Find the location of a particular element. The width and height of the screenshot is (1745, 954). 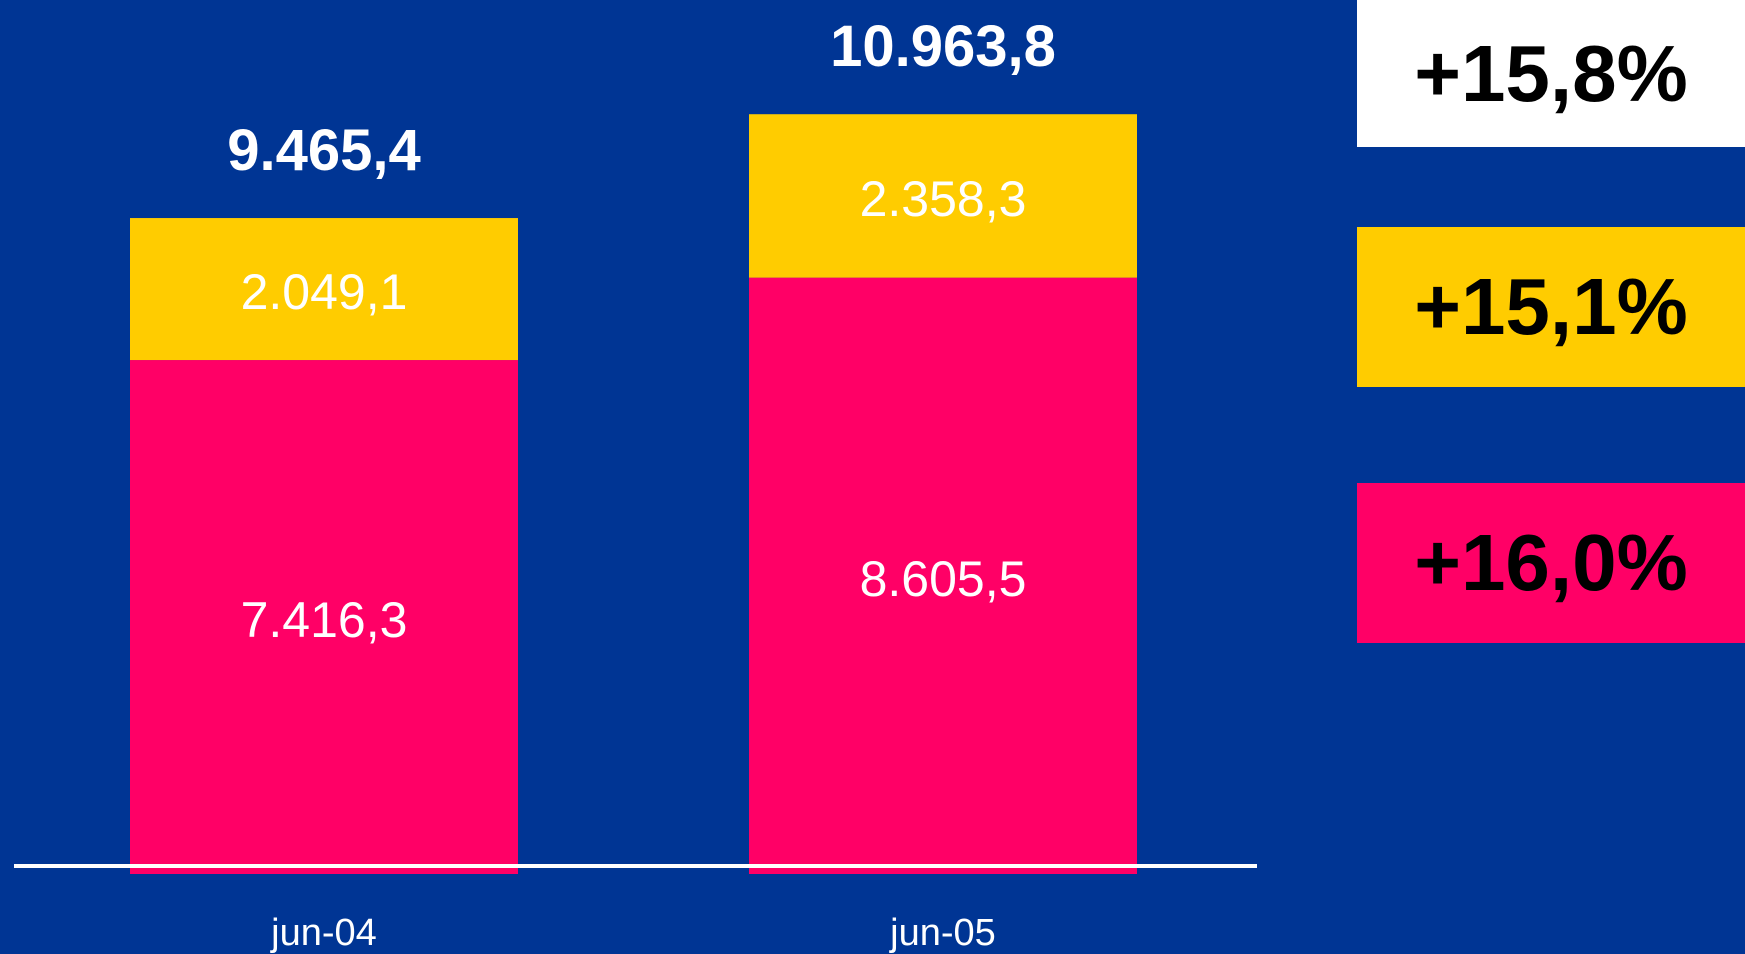

x-tick-label: jun-05 is located at coordinates (942, 933).